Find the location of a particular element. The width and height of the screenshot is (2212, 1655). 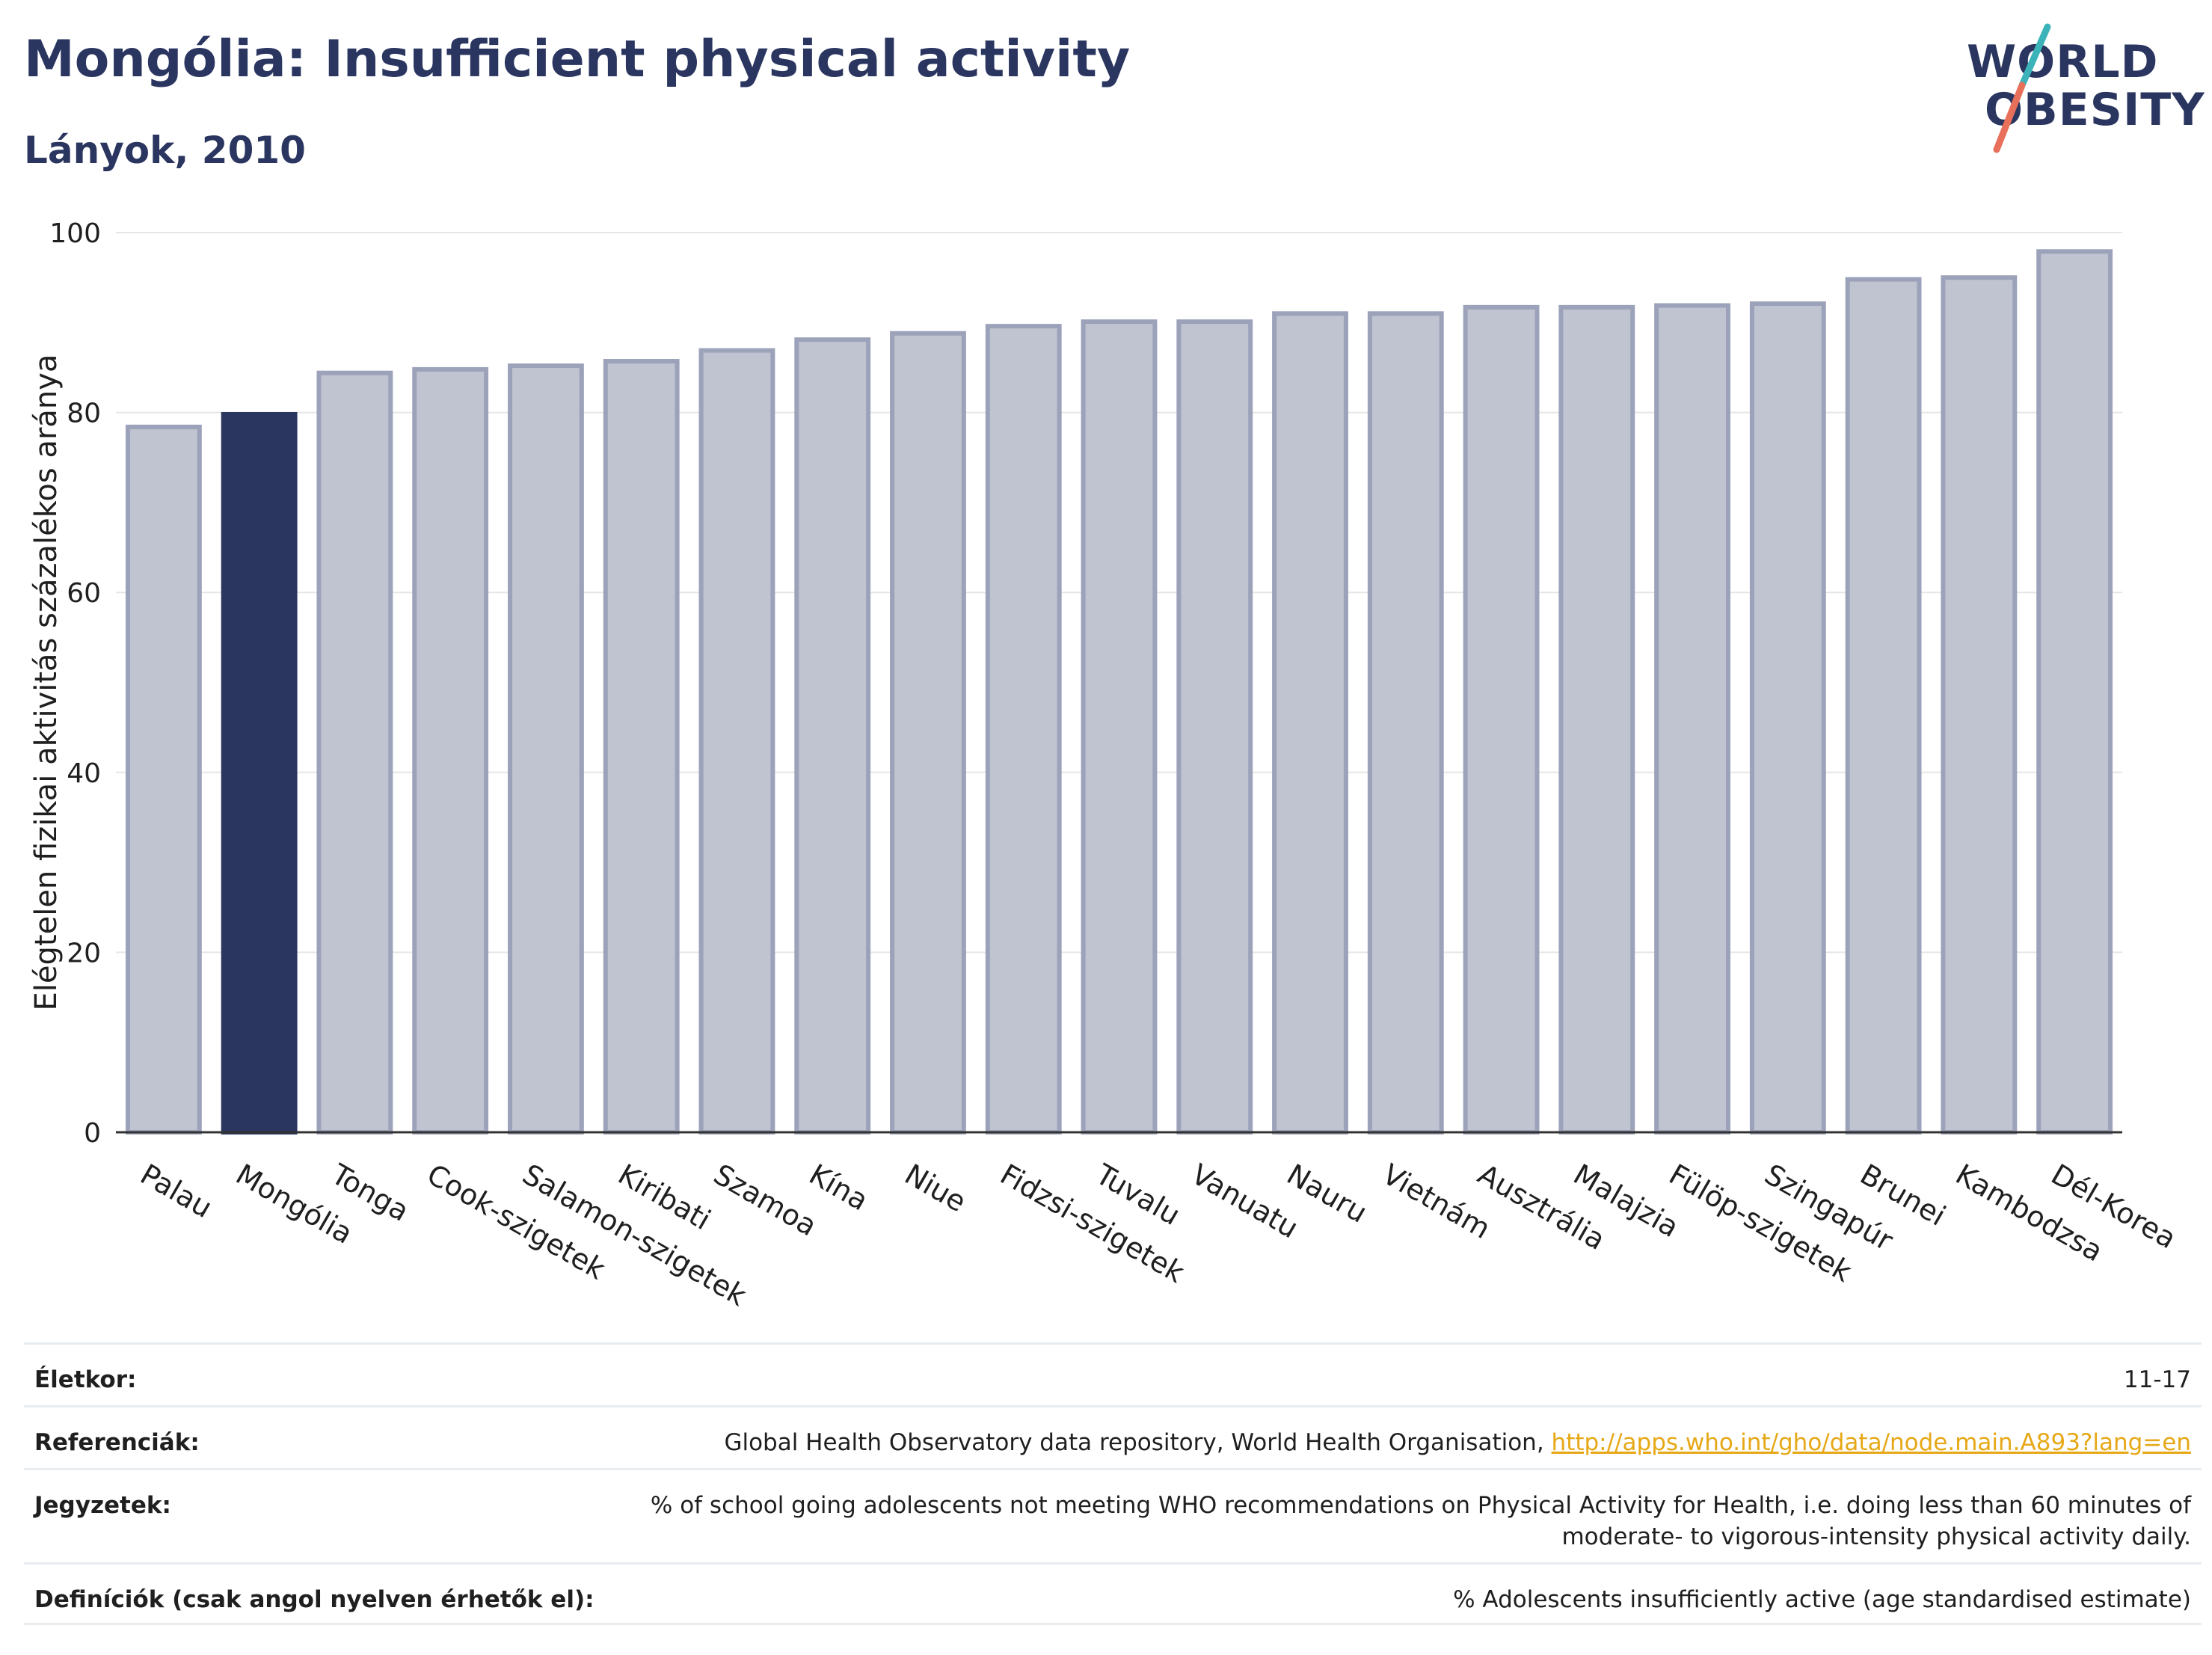

metadata-key: Életkor: is located at coordinates (85, 1379).